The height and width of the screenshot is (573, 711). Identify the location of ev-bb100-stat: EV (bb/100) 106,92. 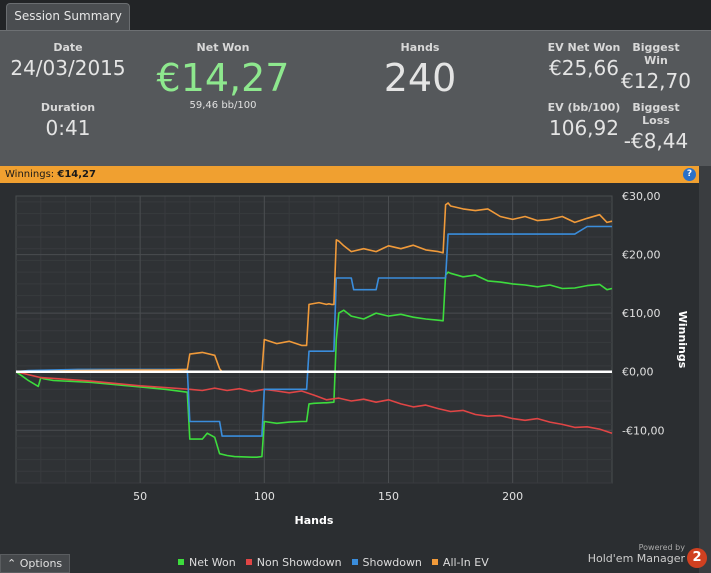
(584, 120).